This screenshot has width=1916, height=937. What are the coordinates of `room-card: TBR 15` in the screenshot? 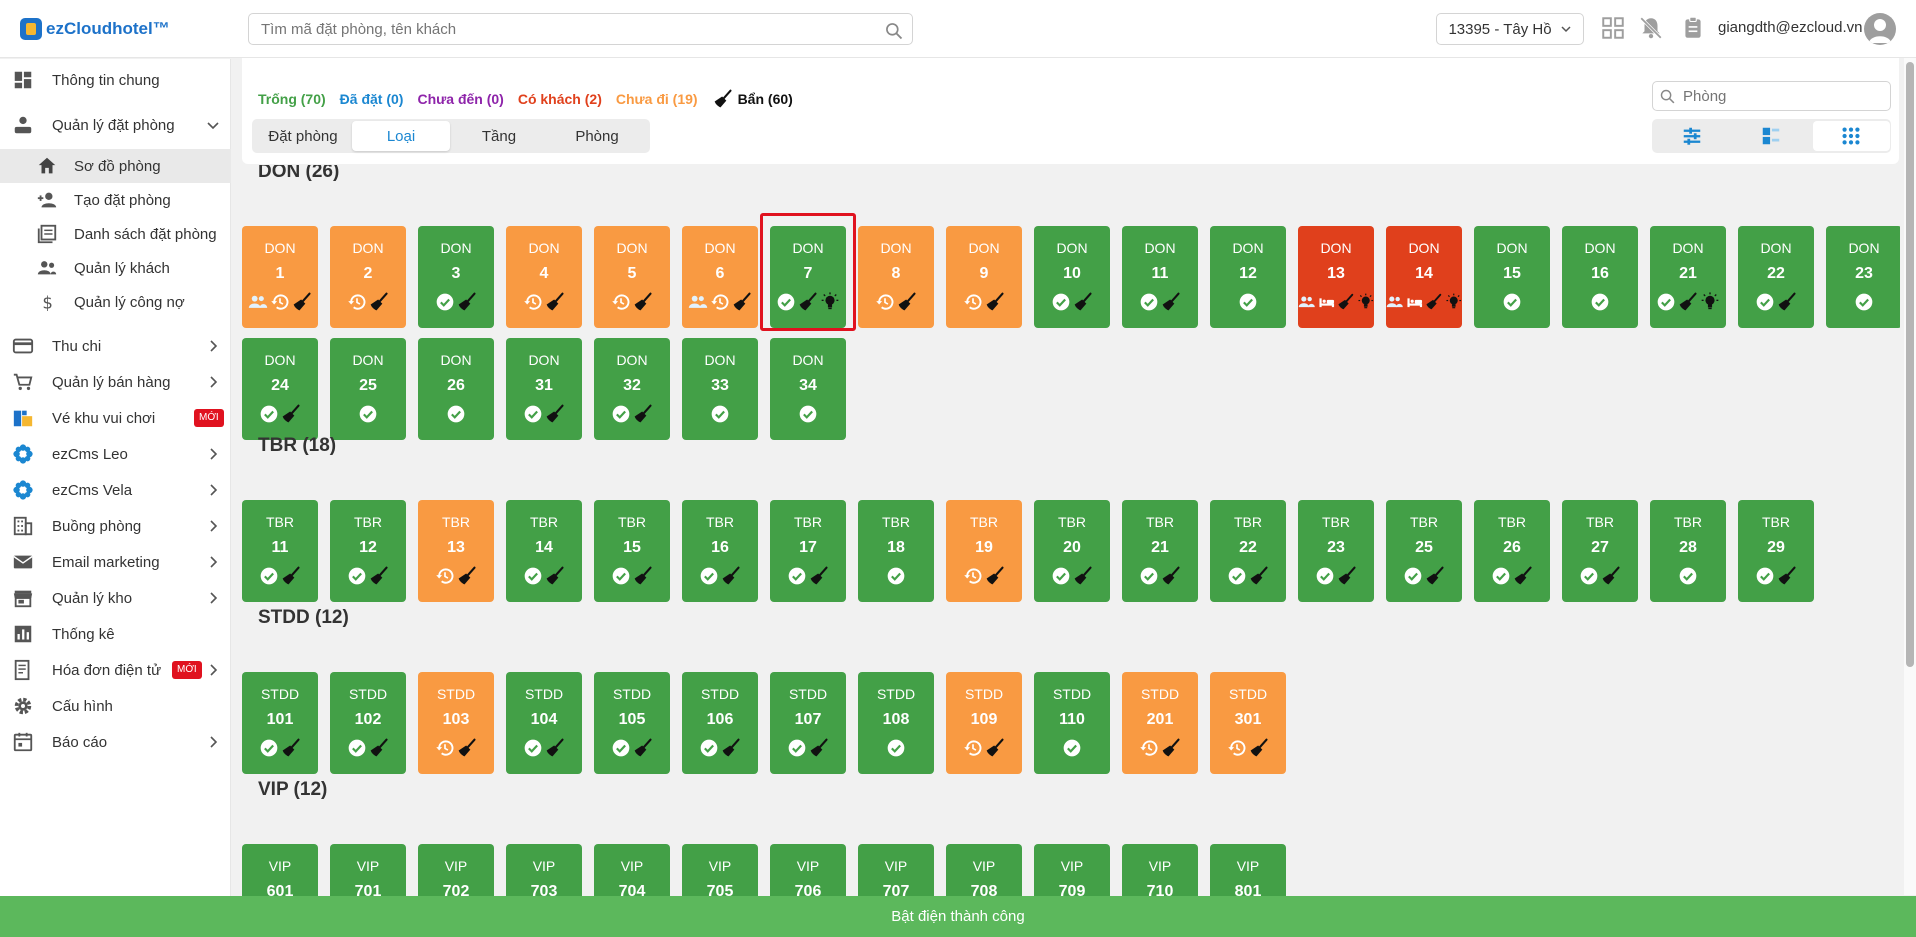 It's located at (632, 551).